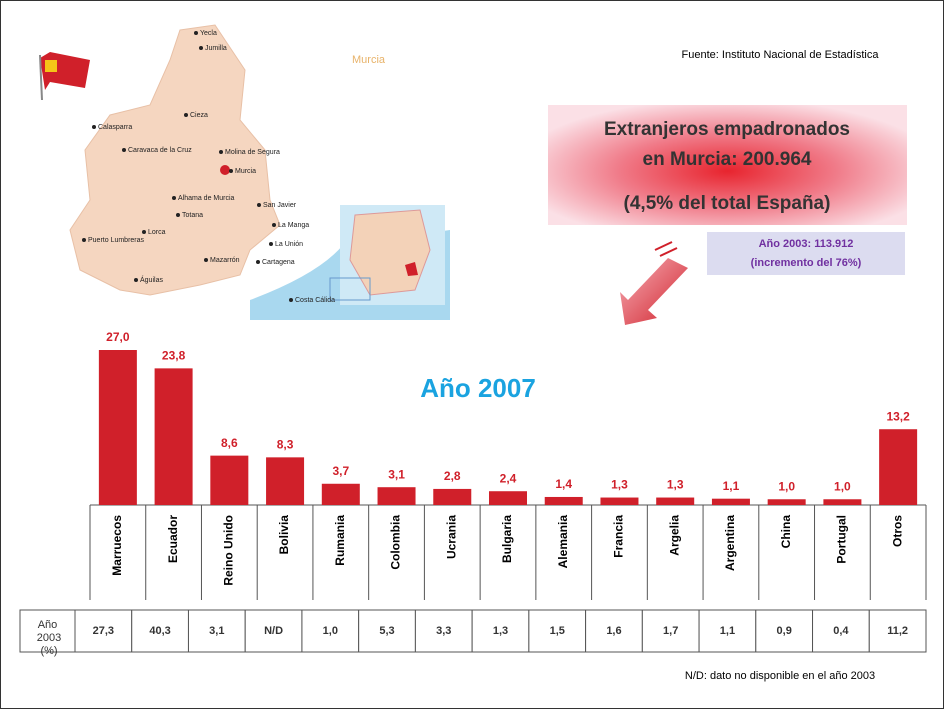 This screenshot has width=944, height=709. What do you see at coordinates (245, 171) in the screenshot?
I see `city-label: Murcia` at bounding box center [245, 171].